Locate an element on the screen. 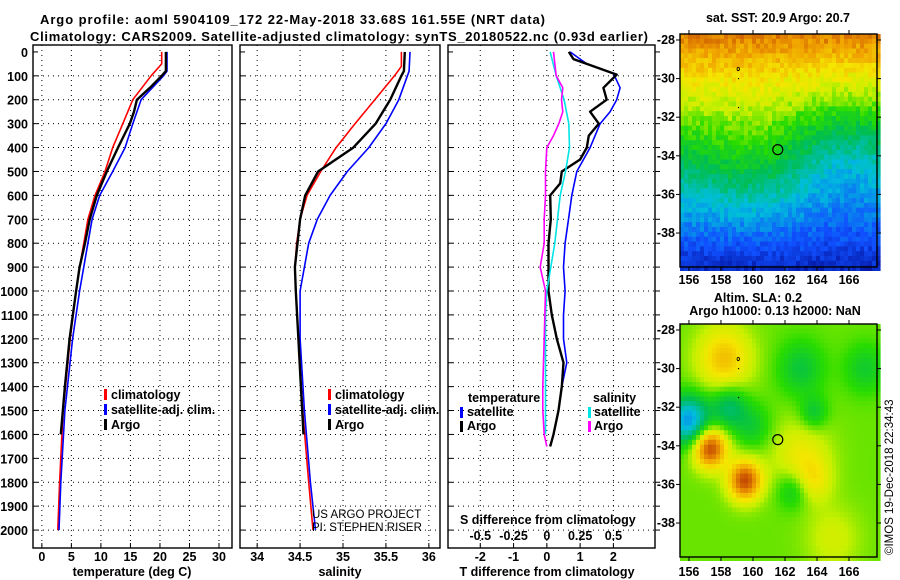  depth-tick-label: 1500 is located at coordinates (14, 412).